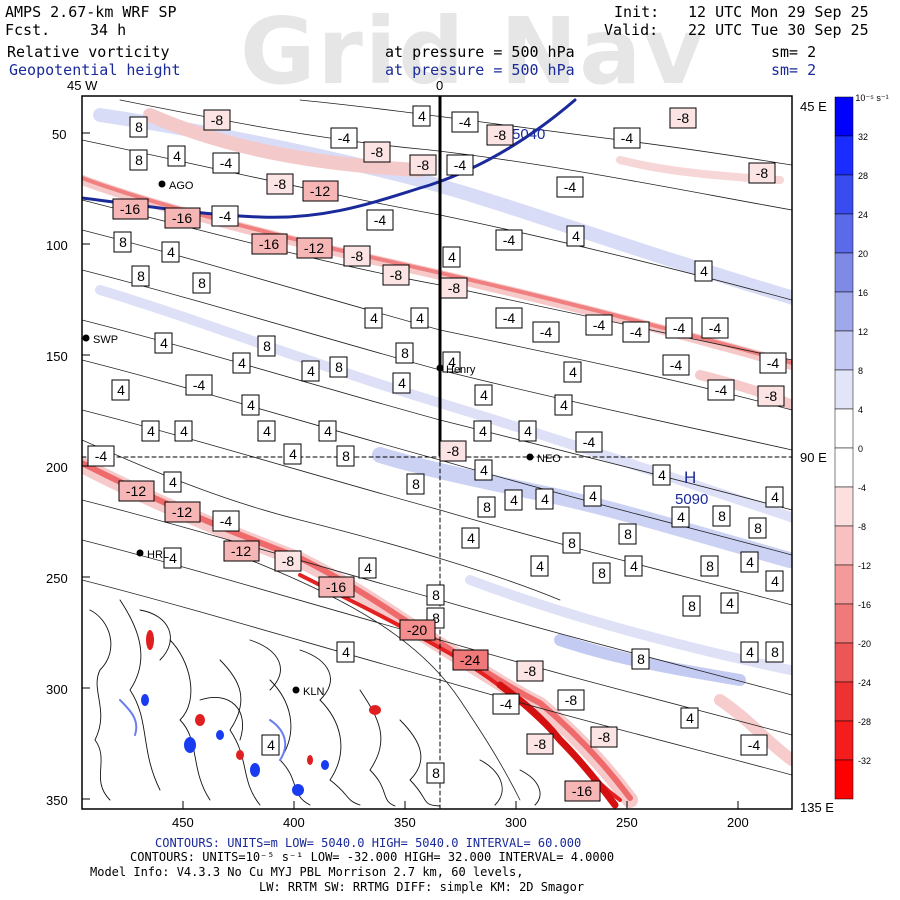 Image resolution: width=900 pixels, height=900 pixels. Describe the element at coordinates (82, 85) in the screenshot. I see `lon-label-45w: 45 W` at that location.